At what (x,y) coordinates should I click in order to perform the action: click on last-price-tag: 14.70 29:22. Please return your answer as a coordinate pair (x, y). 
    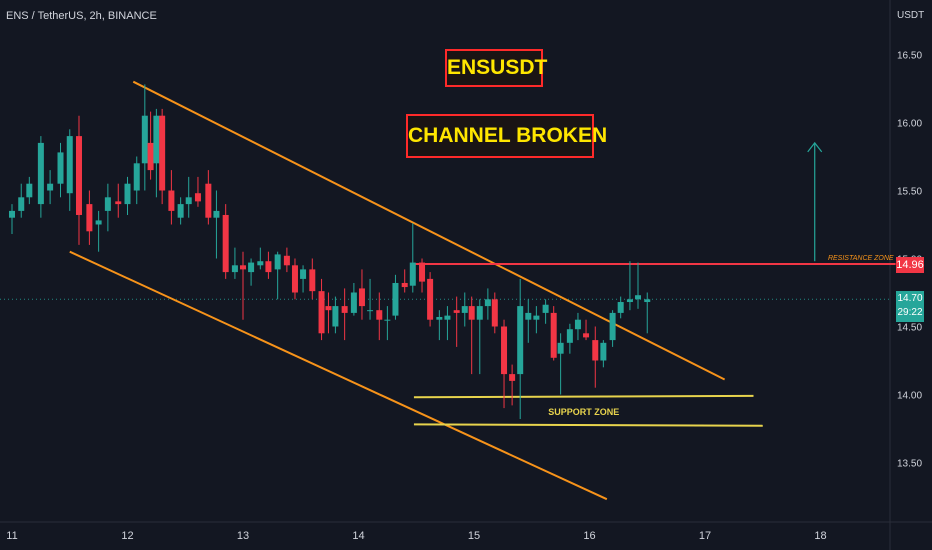
    Looking at the image, I should click on (910, 306).